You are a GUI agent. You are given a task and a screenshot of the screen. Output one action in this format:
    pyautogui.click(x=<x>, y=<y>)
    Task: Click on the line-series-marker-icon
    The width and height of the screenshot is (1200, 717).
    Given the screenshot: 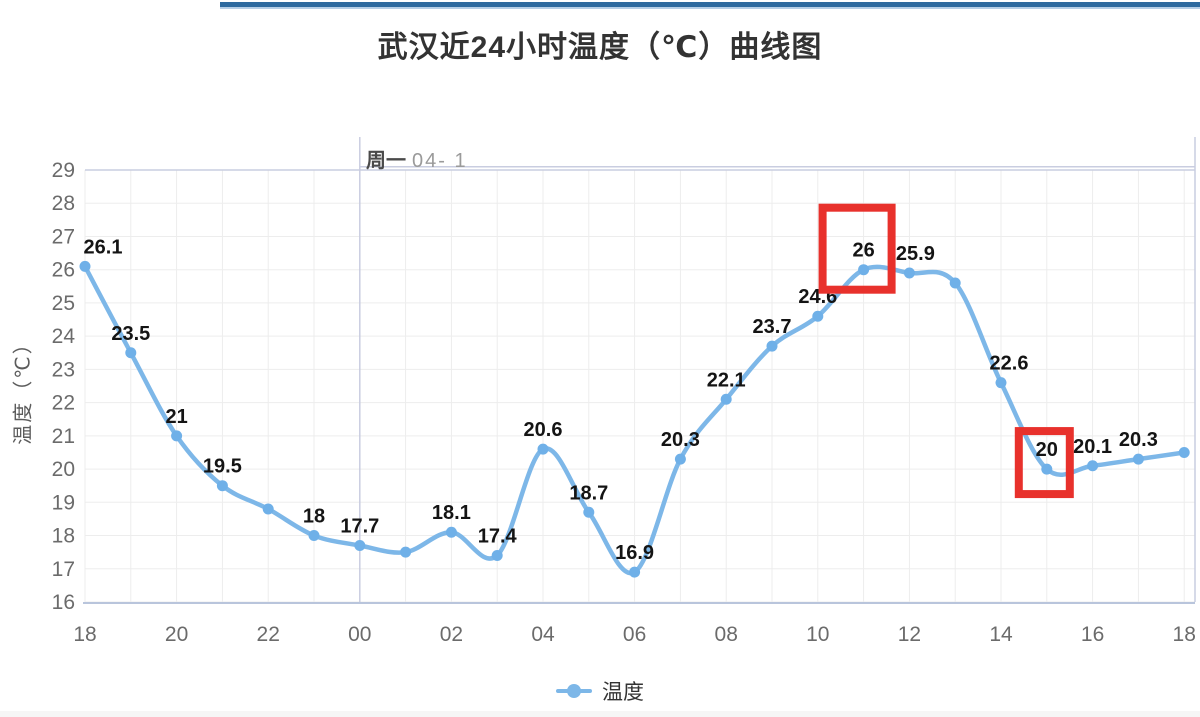 What is the action you would take?
    pyautogui.click(x=574, y=691)
    